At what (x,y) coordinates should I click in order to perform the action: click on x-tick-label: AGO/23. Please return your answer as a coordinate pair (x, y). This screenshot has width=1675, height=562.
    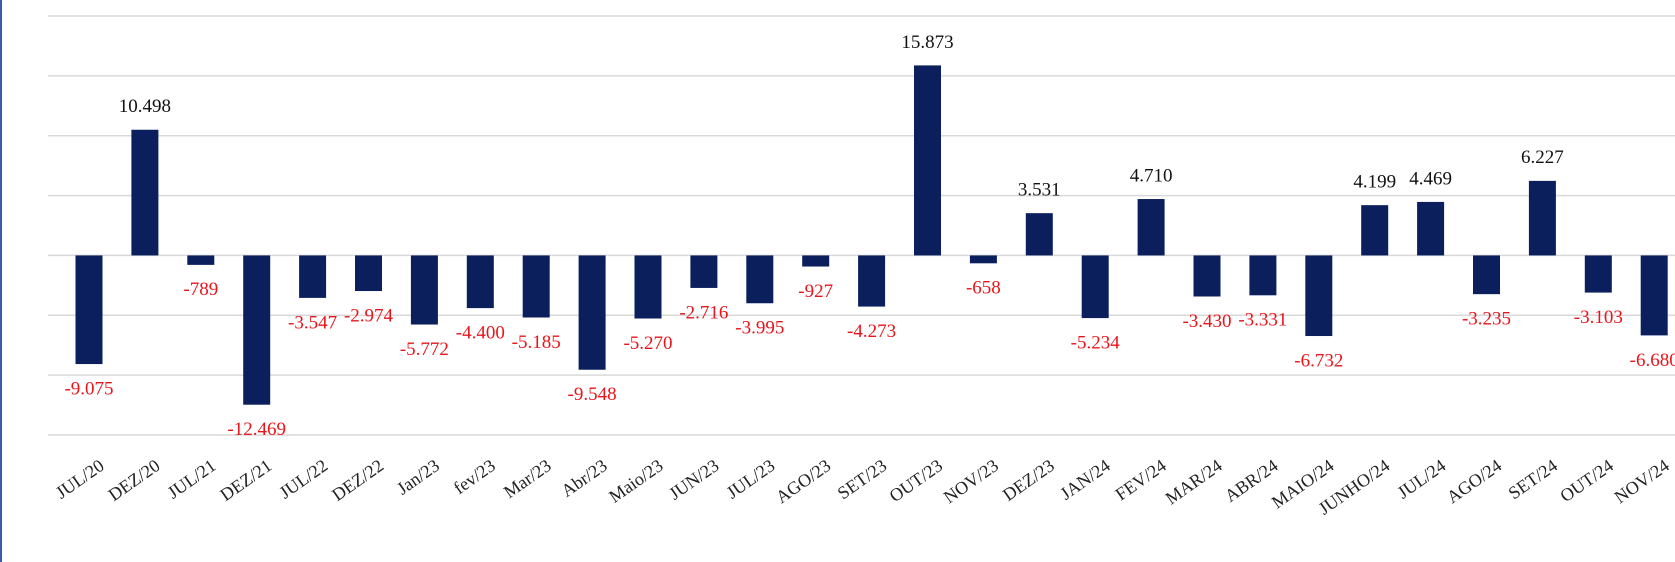
    Looking at the image, I should click on (803, 481).